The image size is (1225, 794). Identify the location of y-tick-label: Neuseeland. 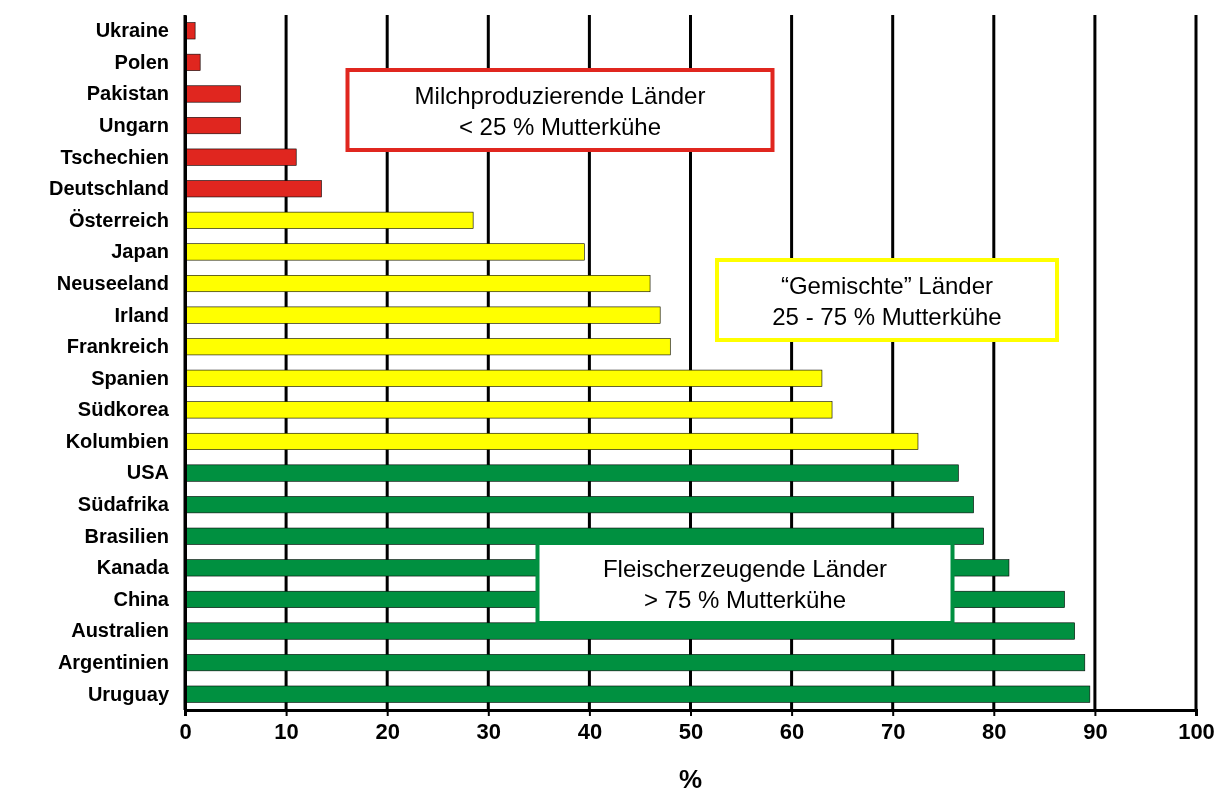
(112, 282).